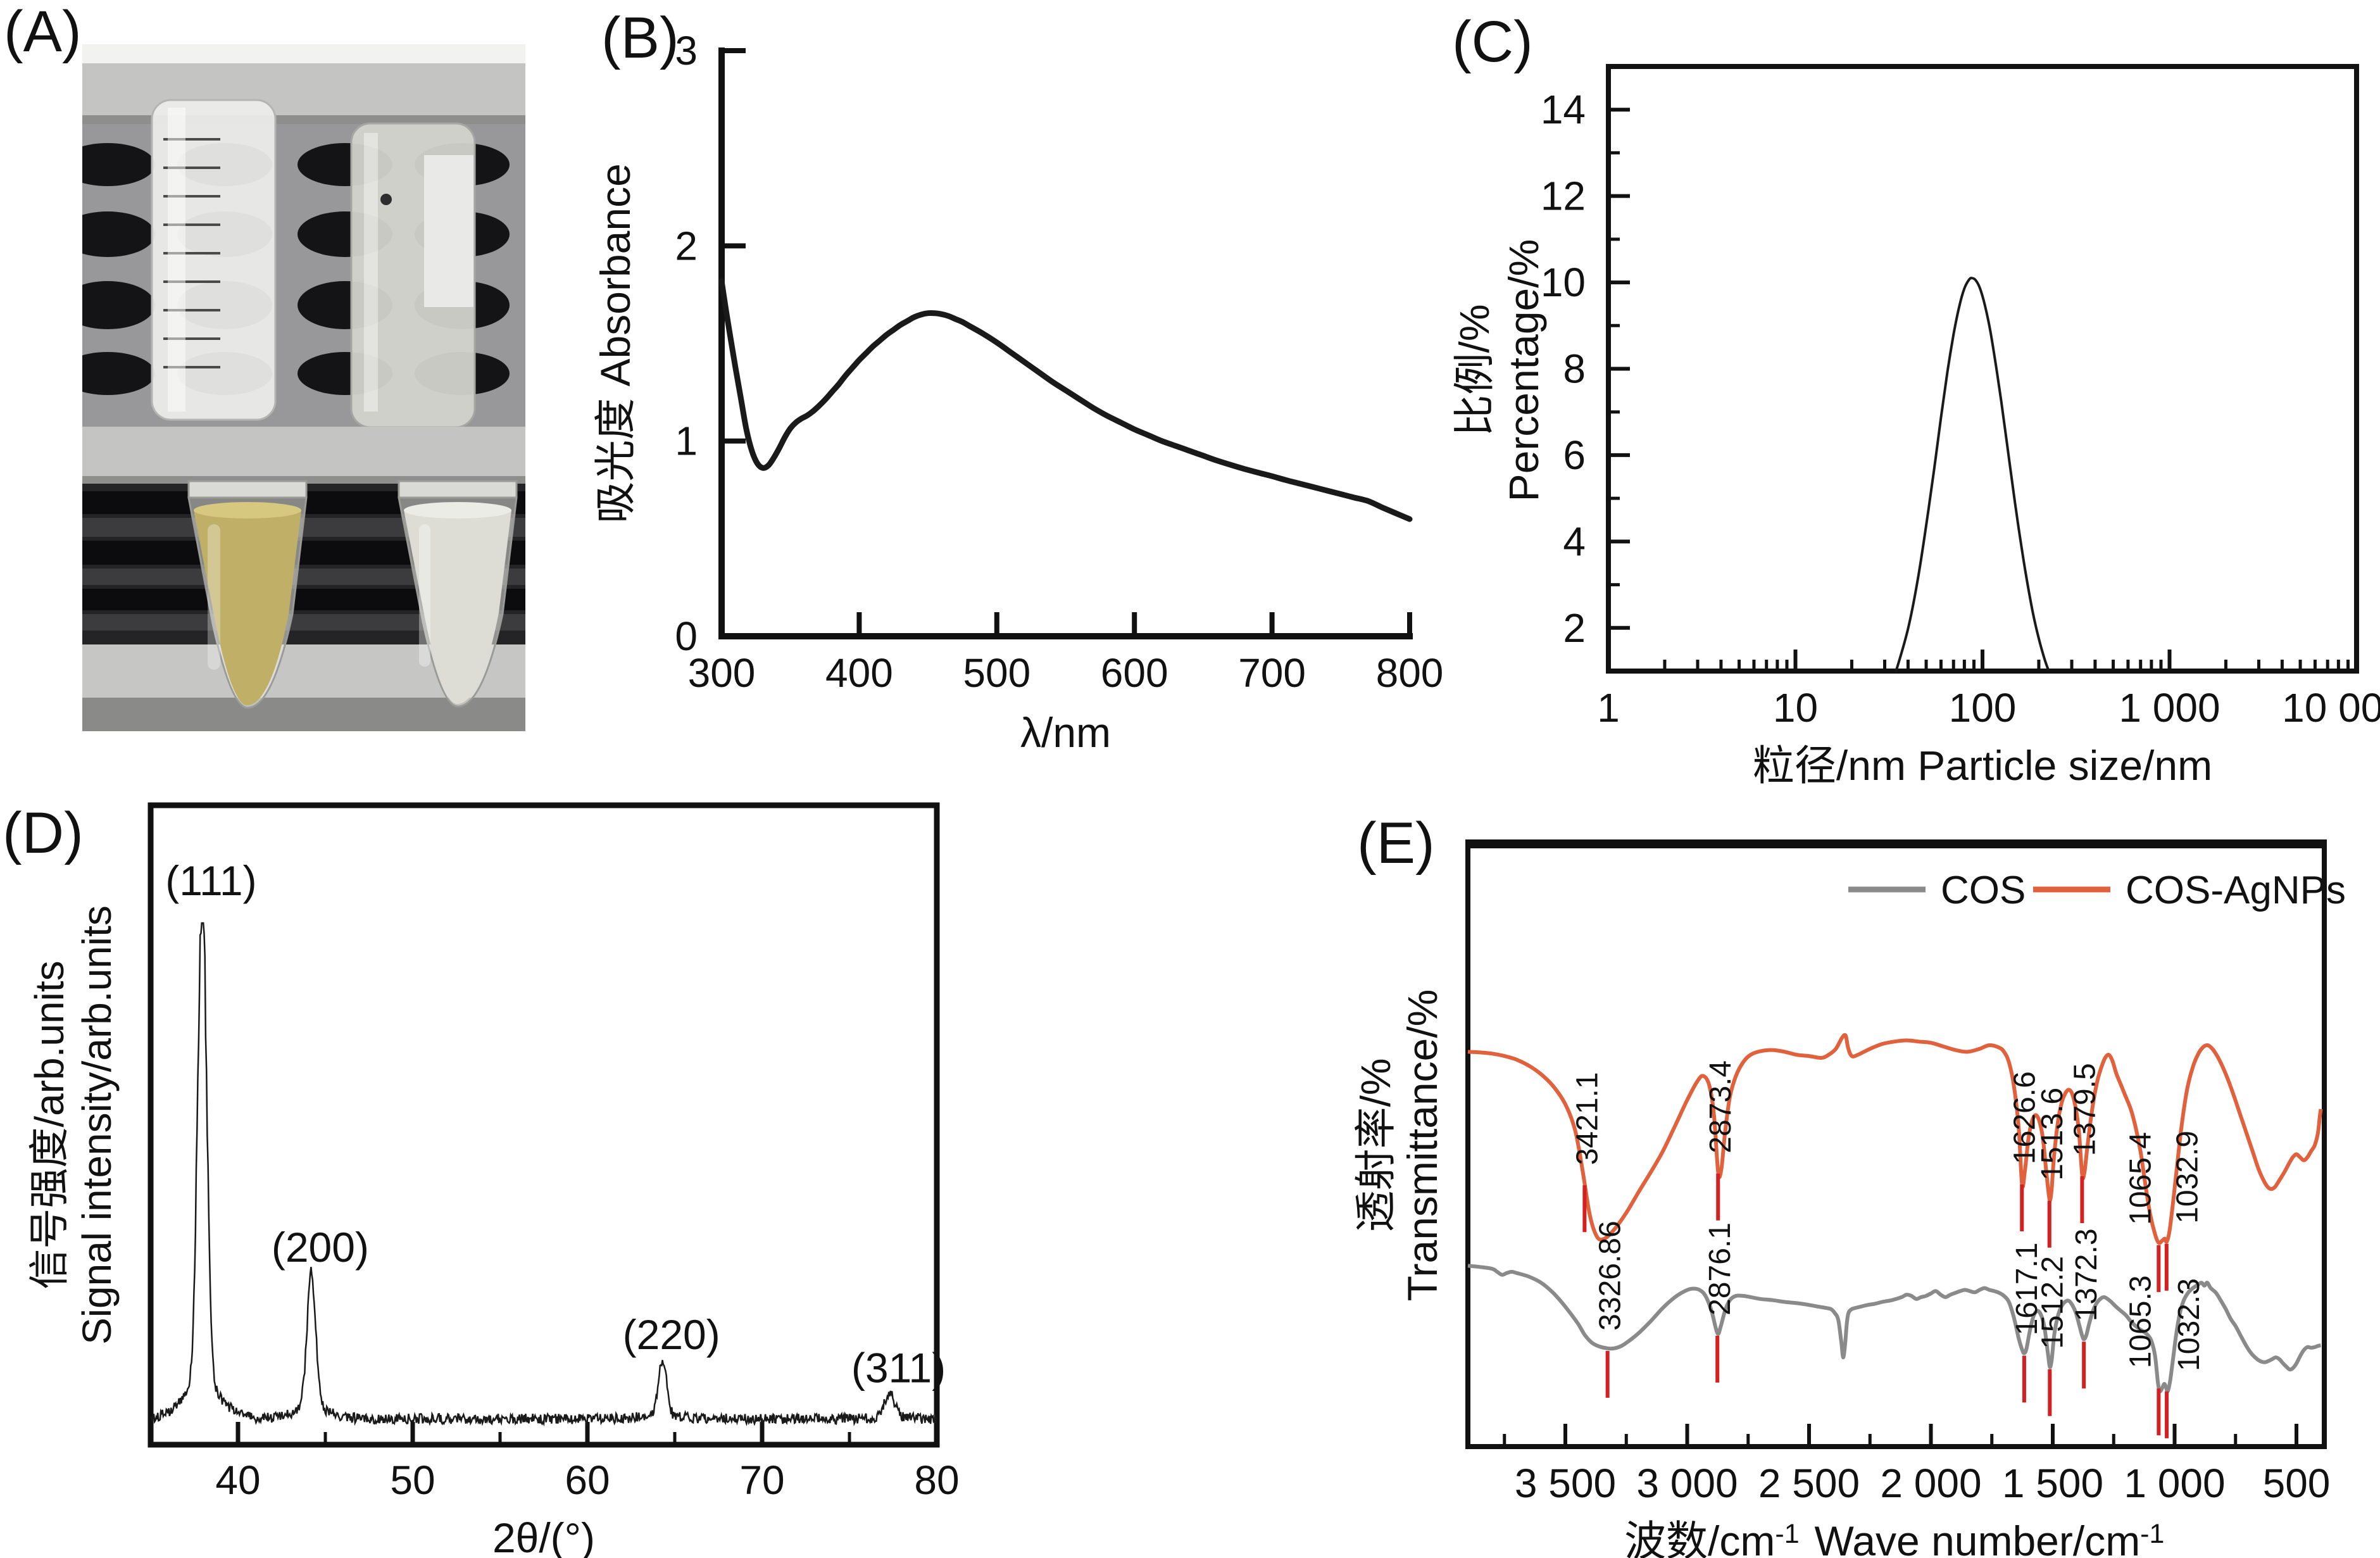 The image size is (2380, 1558). I want to click on background-rods, so click(303, 561).